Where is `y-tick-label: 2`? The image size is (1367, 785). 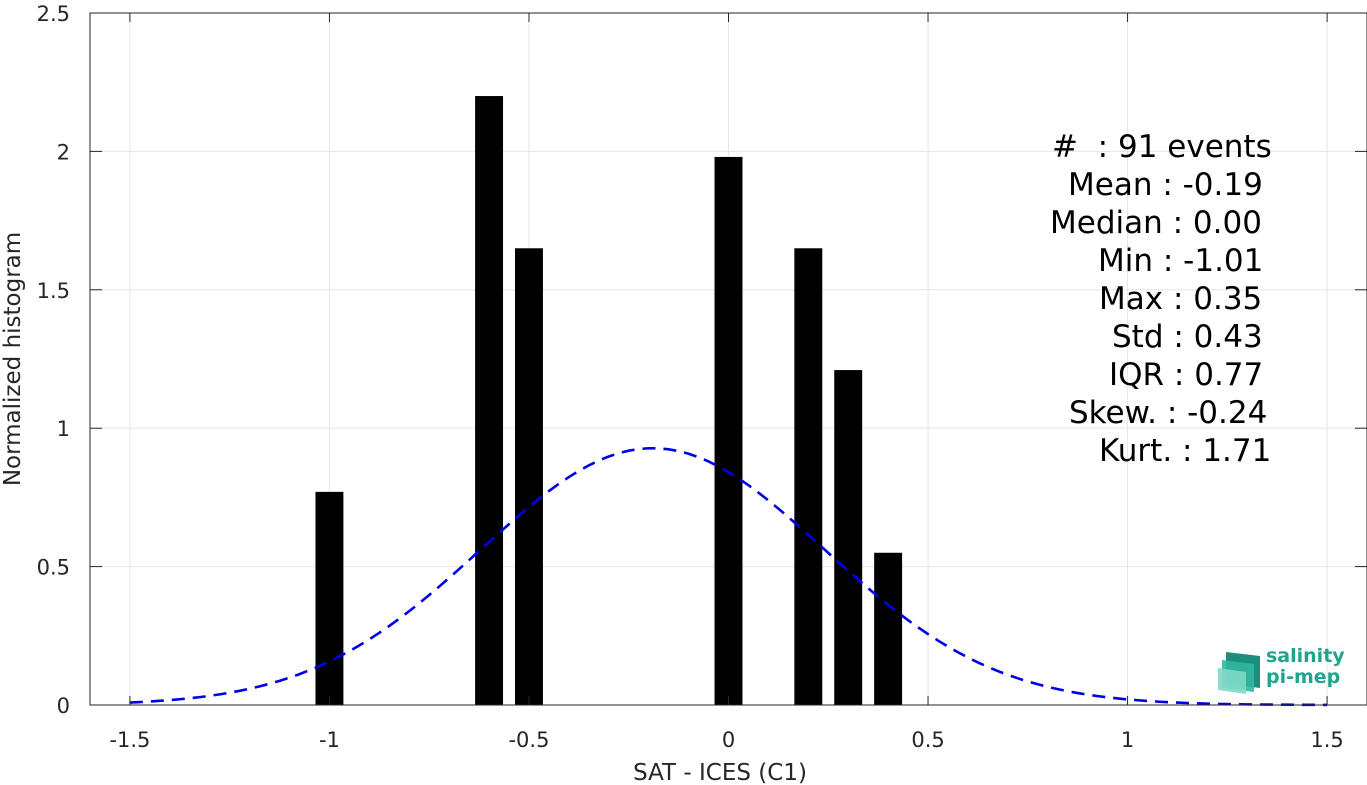
y-tick-label: 2 is located at coordinates (63, 152).